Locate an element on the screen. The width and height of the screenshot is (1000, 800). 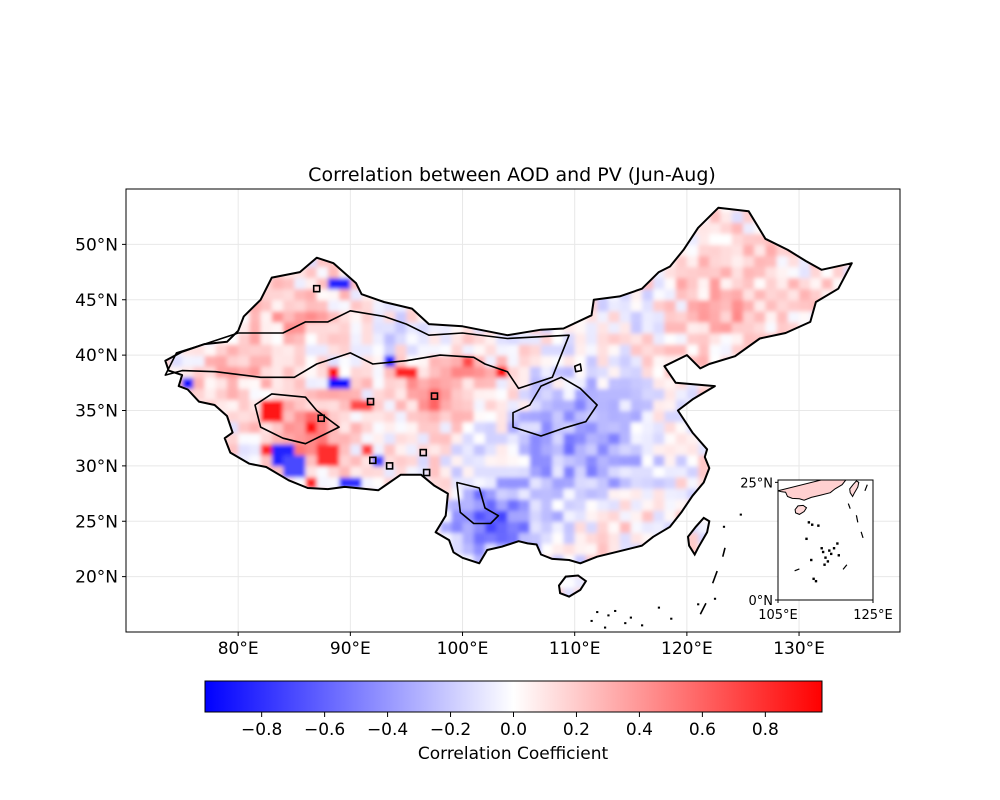
taiwan-outline is located at coordinates (698, 536).